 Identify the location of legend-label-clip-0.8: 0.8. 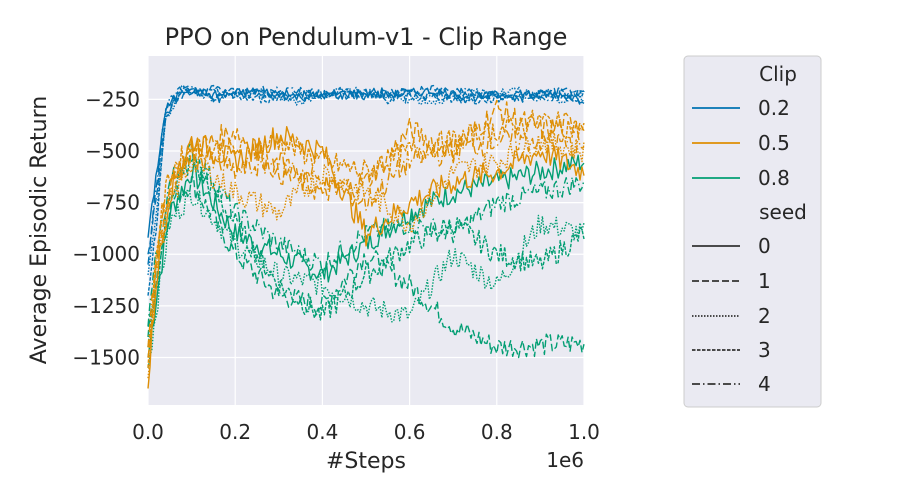
(774, 178).